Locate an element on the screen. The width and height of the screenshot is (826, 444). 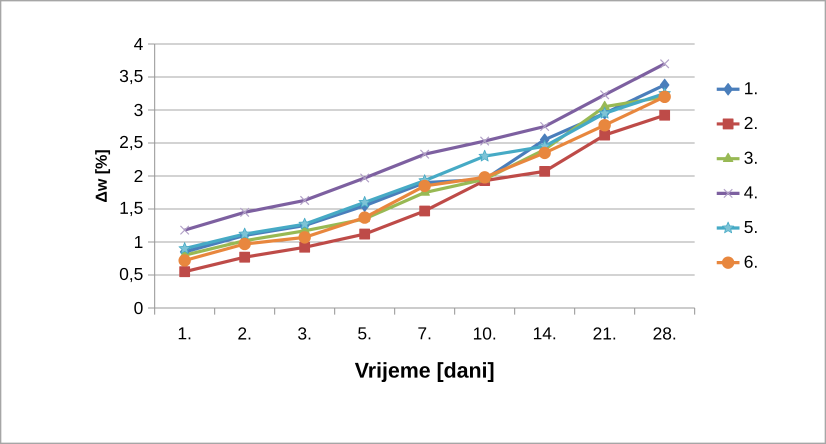
x-tick-label: 1. is located at coordinates (184, 333).